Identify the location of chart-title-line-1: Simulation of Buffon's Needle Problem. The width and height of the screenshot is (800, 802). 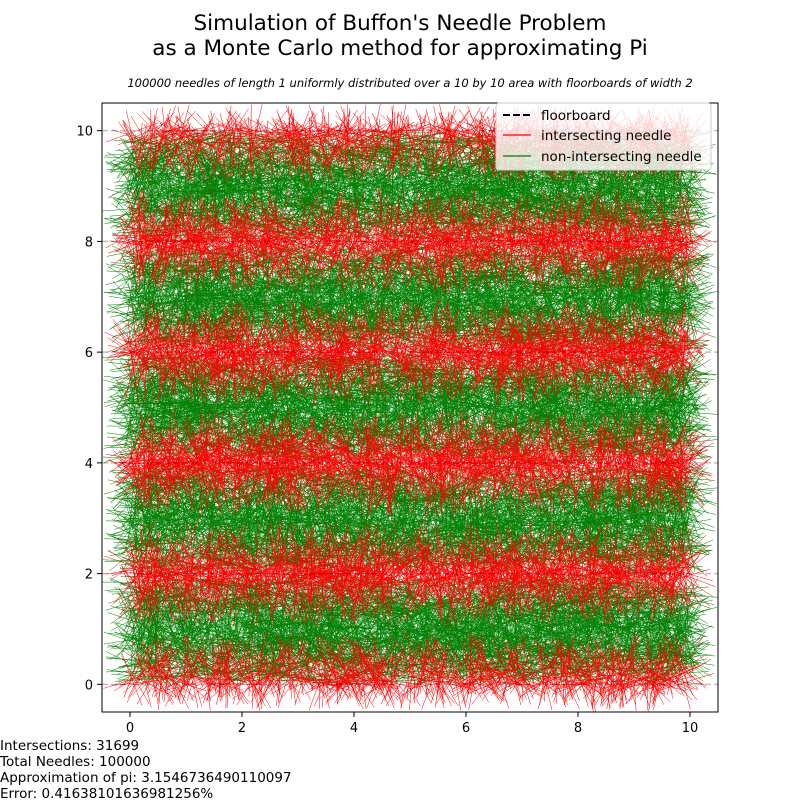
(400, 23).